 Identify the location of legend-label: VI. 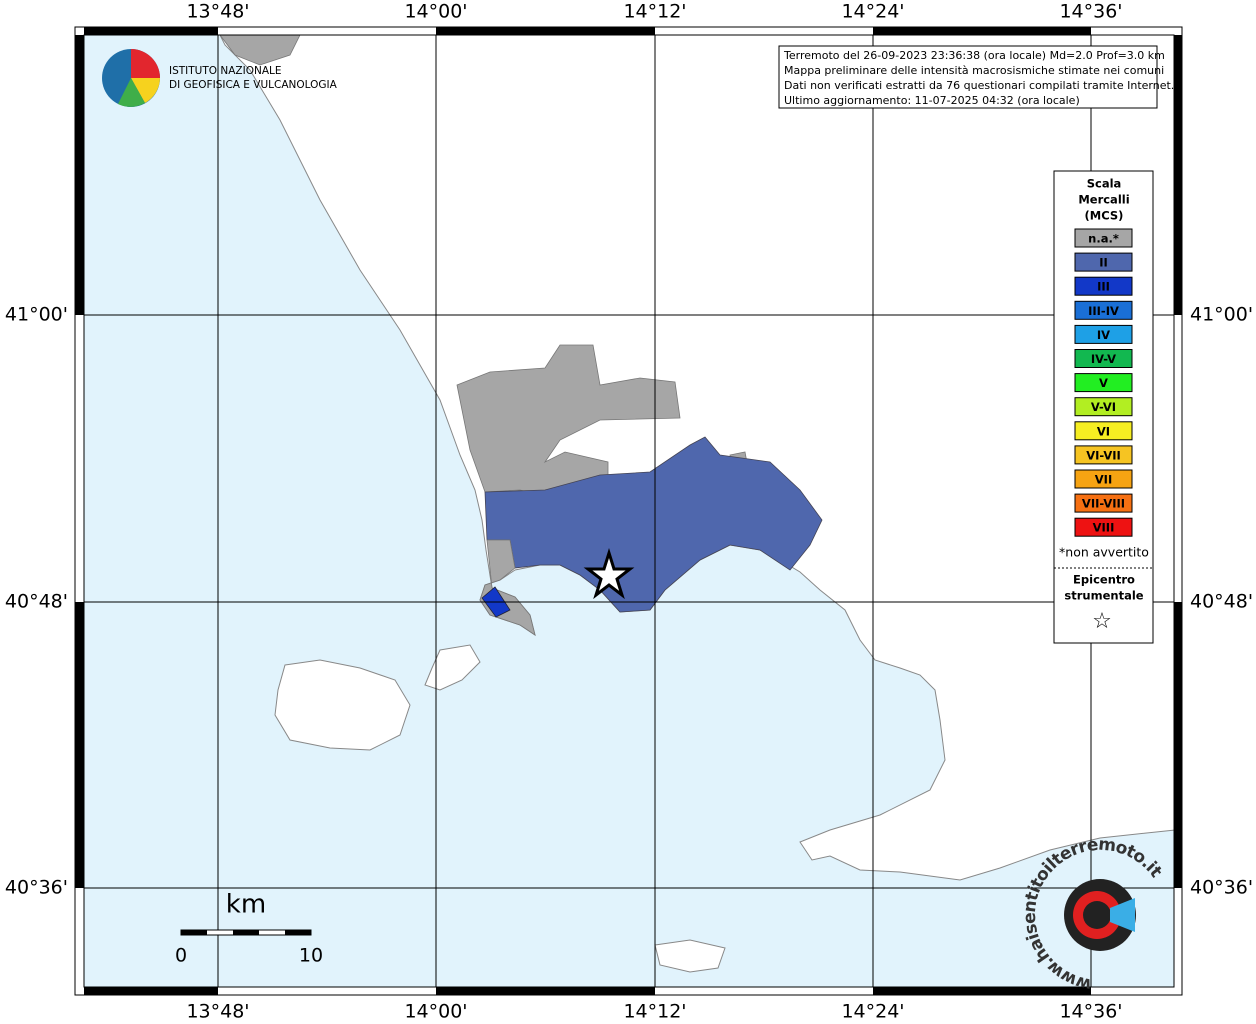
(1103, 431).